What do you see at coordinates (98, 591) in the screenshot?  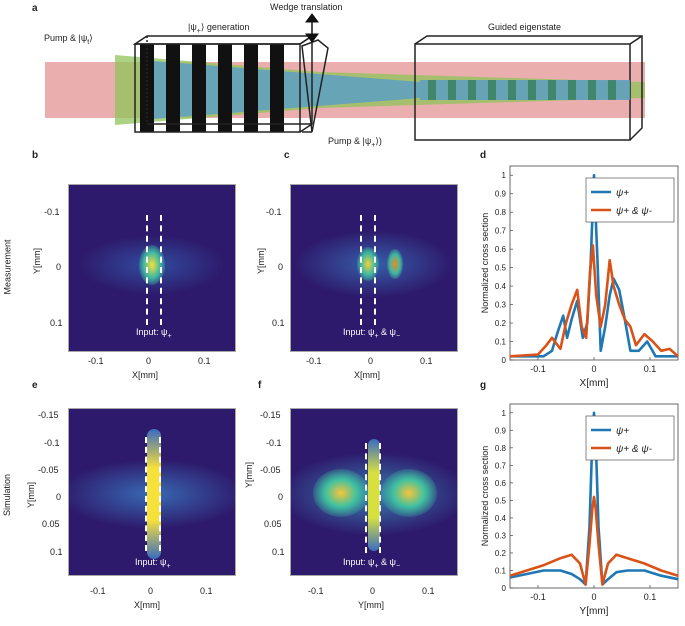 I see `e-xtick: -0.1` at bounding box center [98, 591].